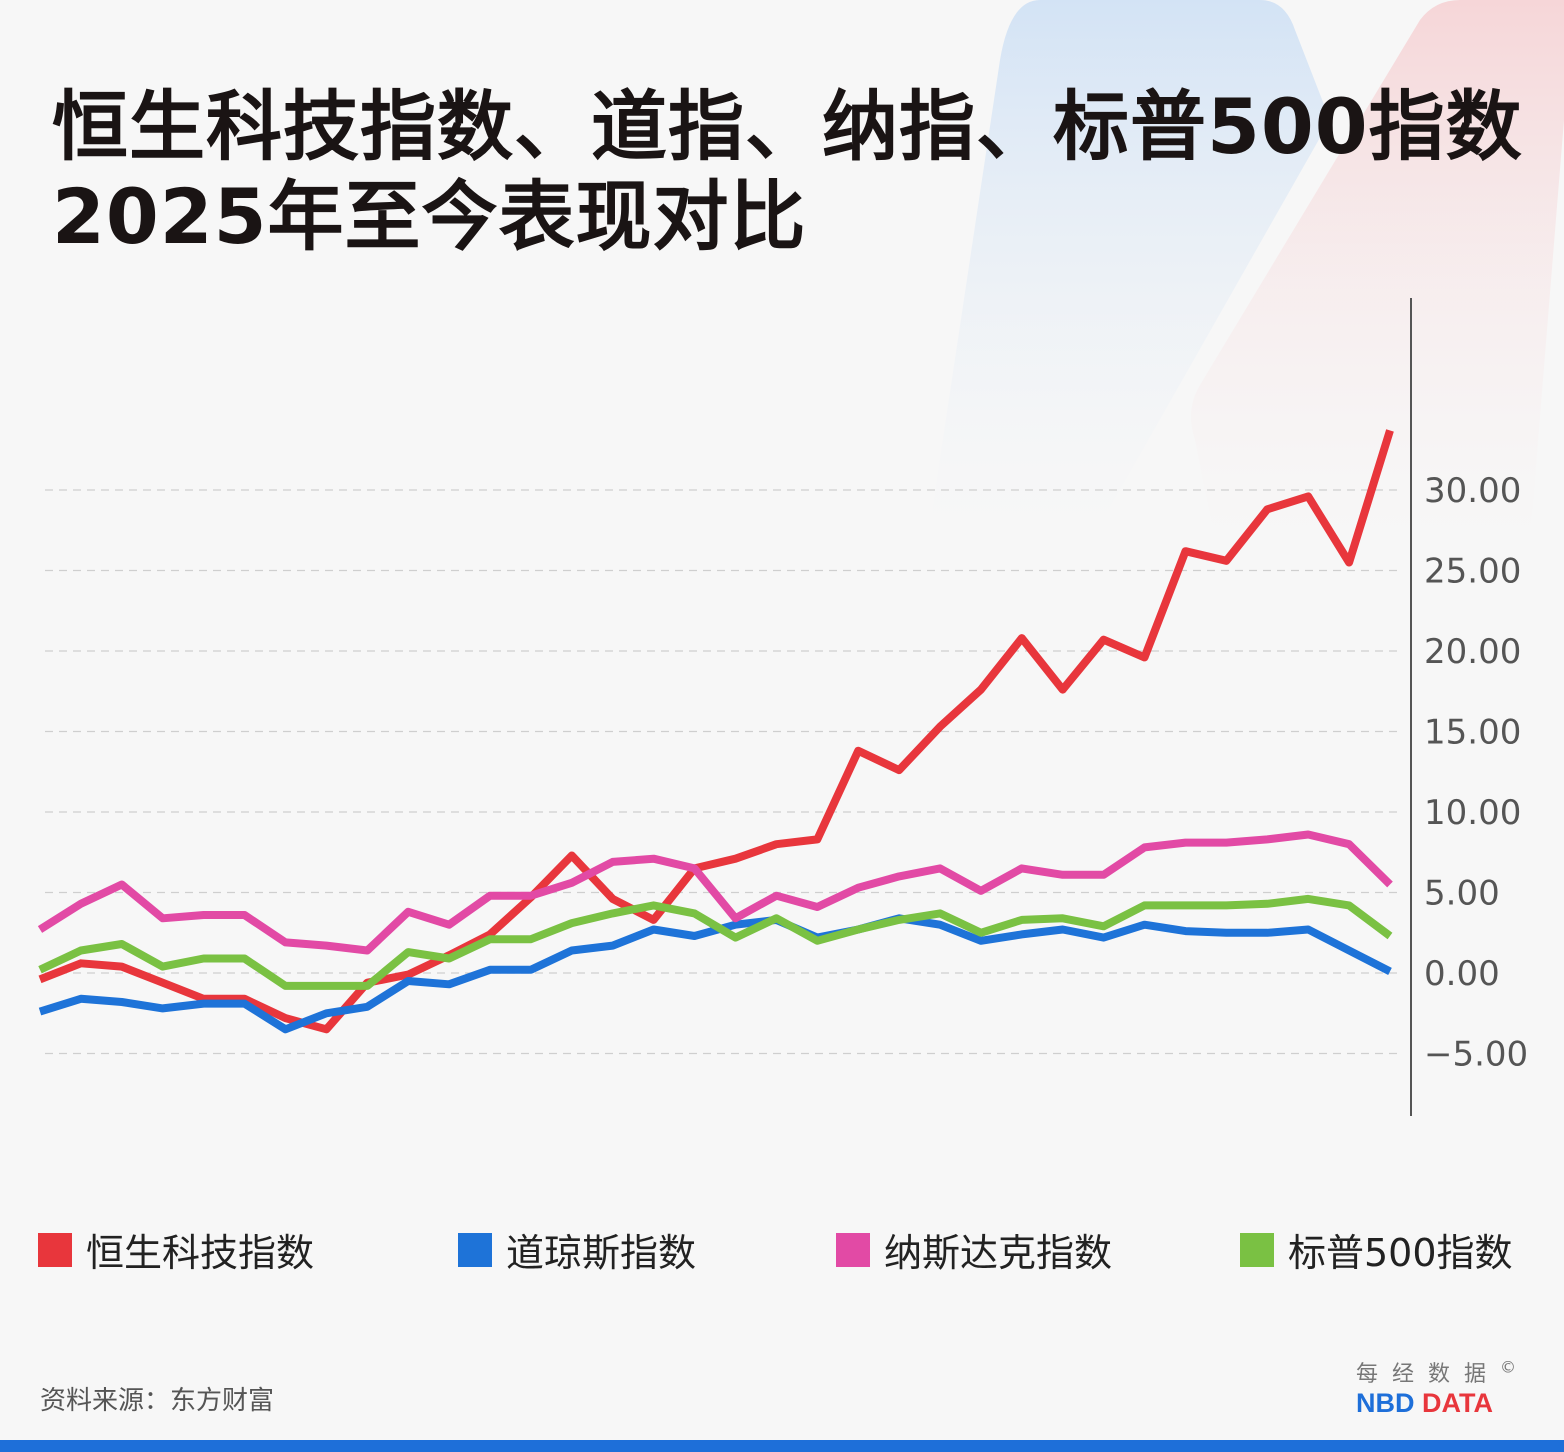 The image size is (1564, 1452). What do you see at coordinates (1385, 1403) in the screenshot?
I see `logo-nbd: NBD` at bounding box center [1385, 1403].